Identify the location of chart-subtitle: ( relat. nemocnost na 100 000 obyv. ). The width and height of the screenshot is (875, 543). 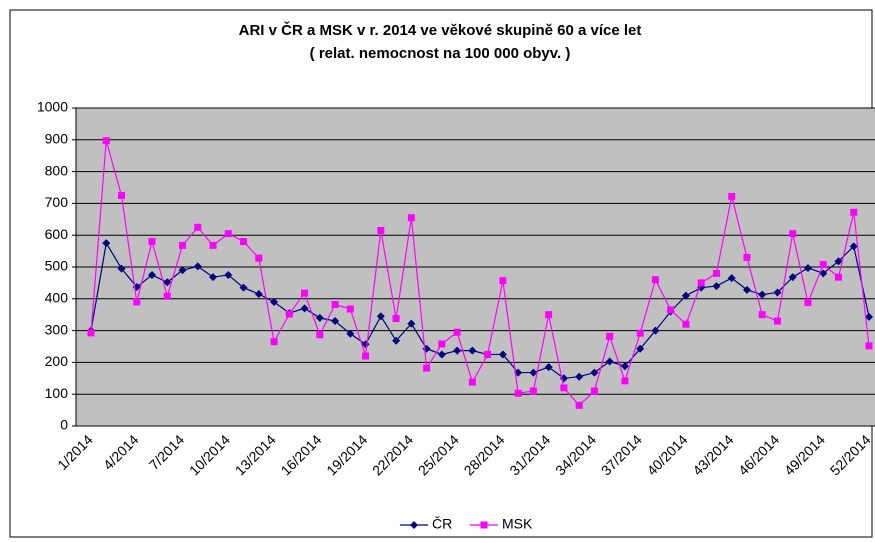
(440, 53).